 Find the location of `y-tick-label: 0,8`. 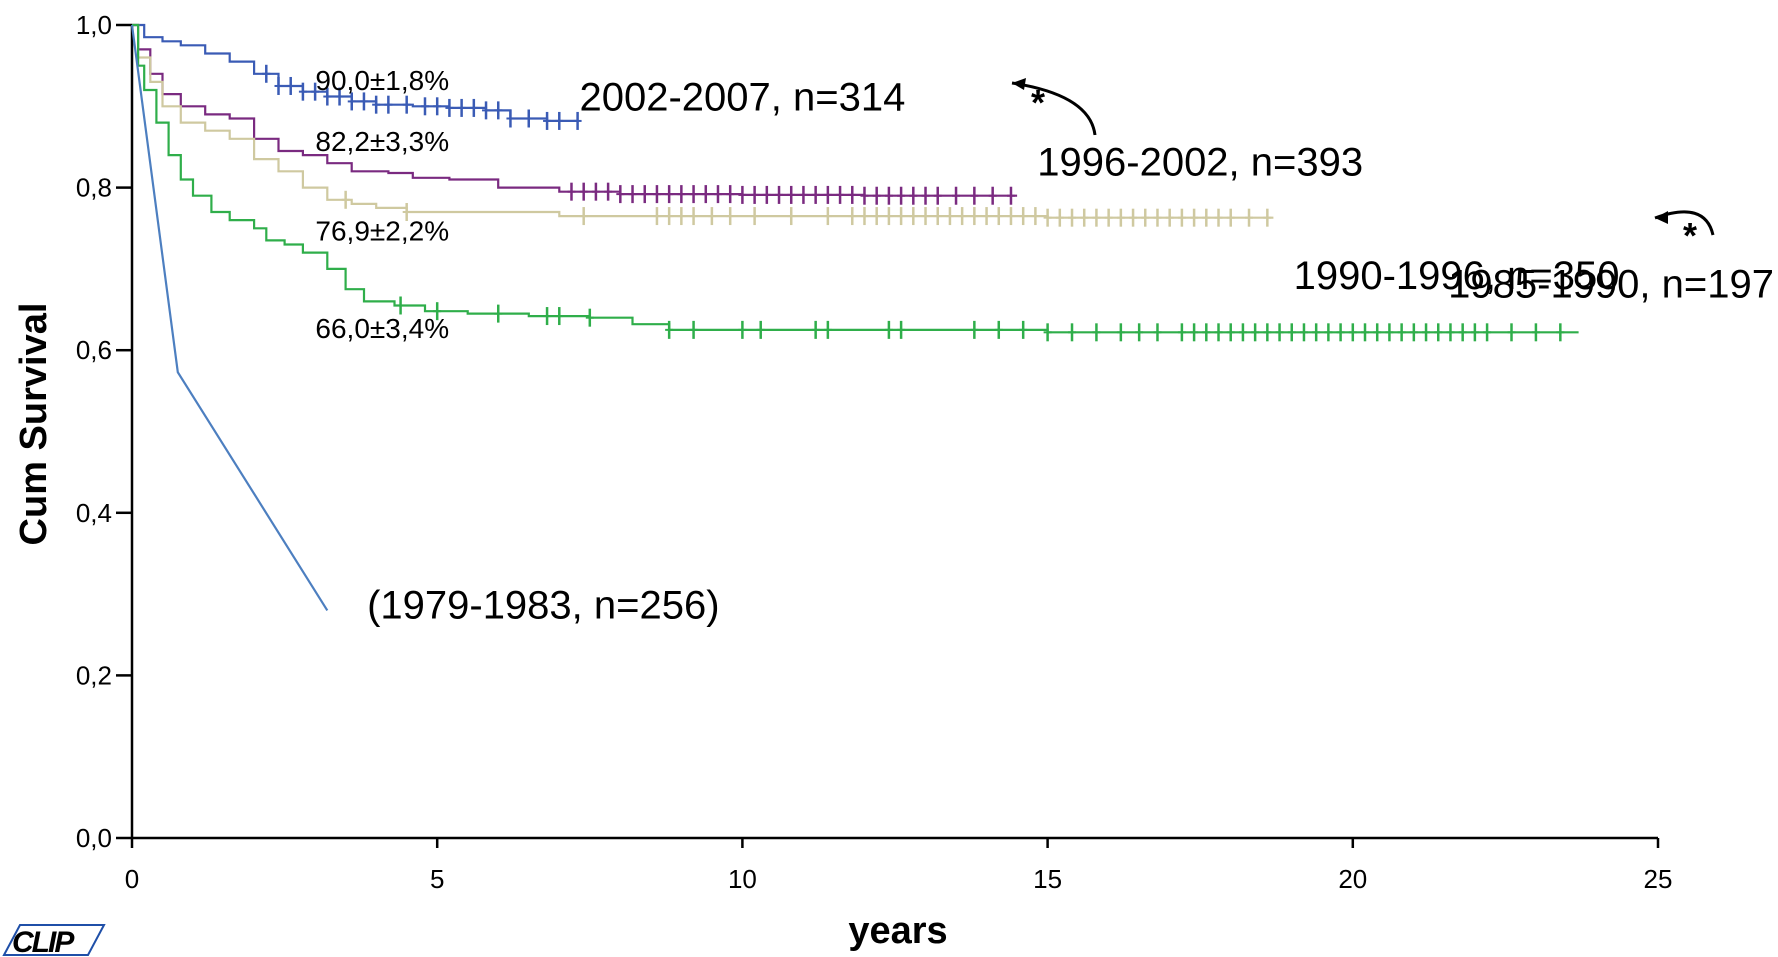

y-tick-label: 0,8 is located at coordinates (94, 188).